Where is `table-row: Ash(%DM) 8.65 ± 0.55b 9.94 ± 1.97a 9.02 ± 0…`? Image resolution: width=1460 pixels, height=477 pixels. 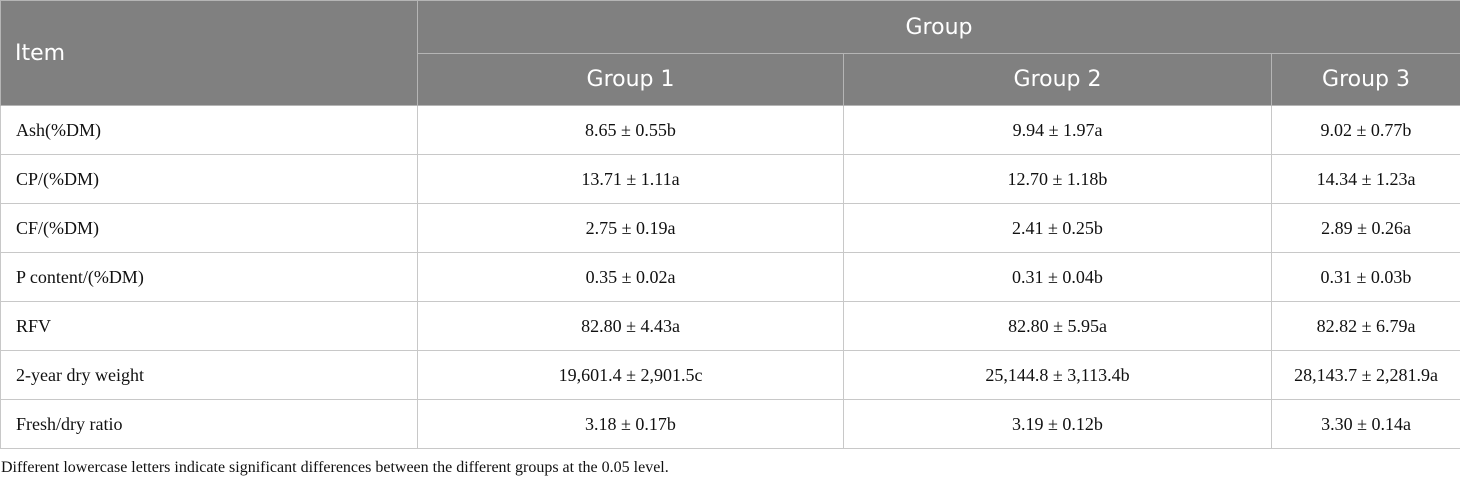 table-row: Ash(%DM) 8.65 ± 0.55b 9.94 ± 1.97a 9.02 ± 0… is located at coordinates (730, 130).